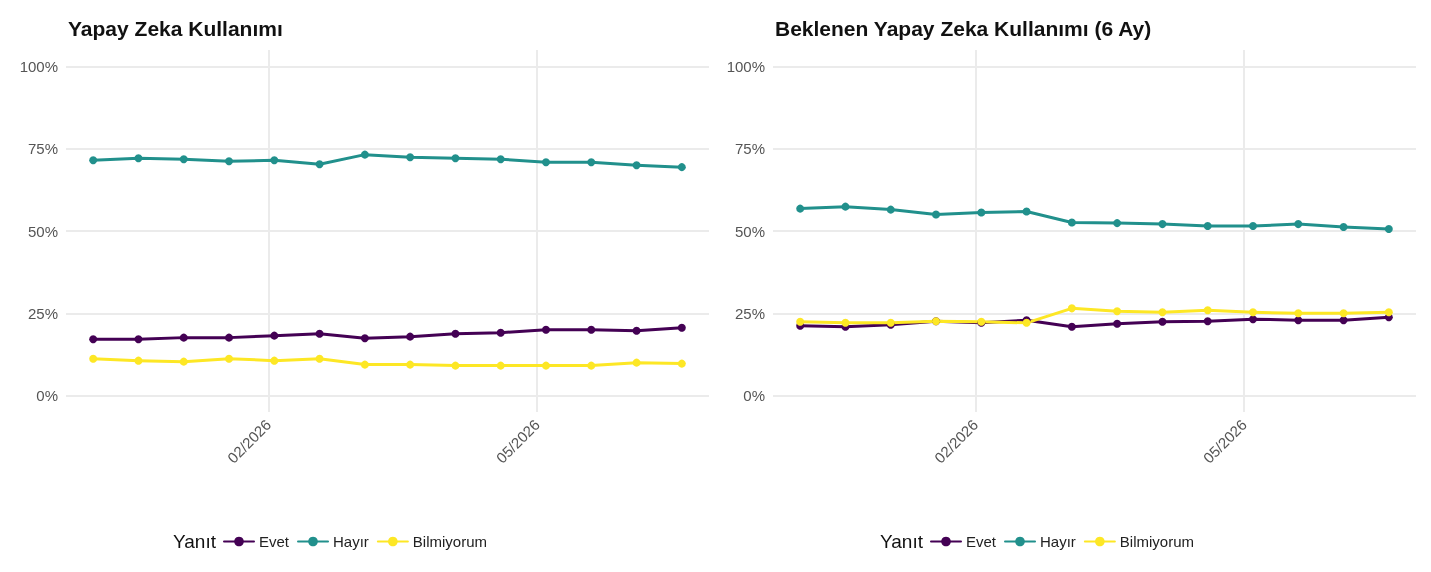 This screenshot has height=572, width=1431. I want to click on chart-title: Beklenen Yapay Zeka Kullanımı (6 Ay), so click(963, 28).